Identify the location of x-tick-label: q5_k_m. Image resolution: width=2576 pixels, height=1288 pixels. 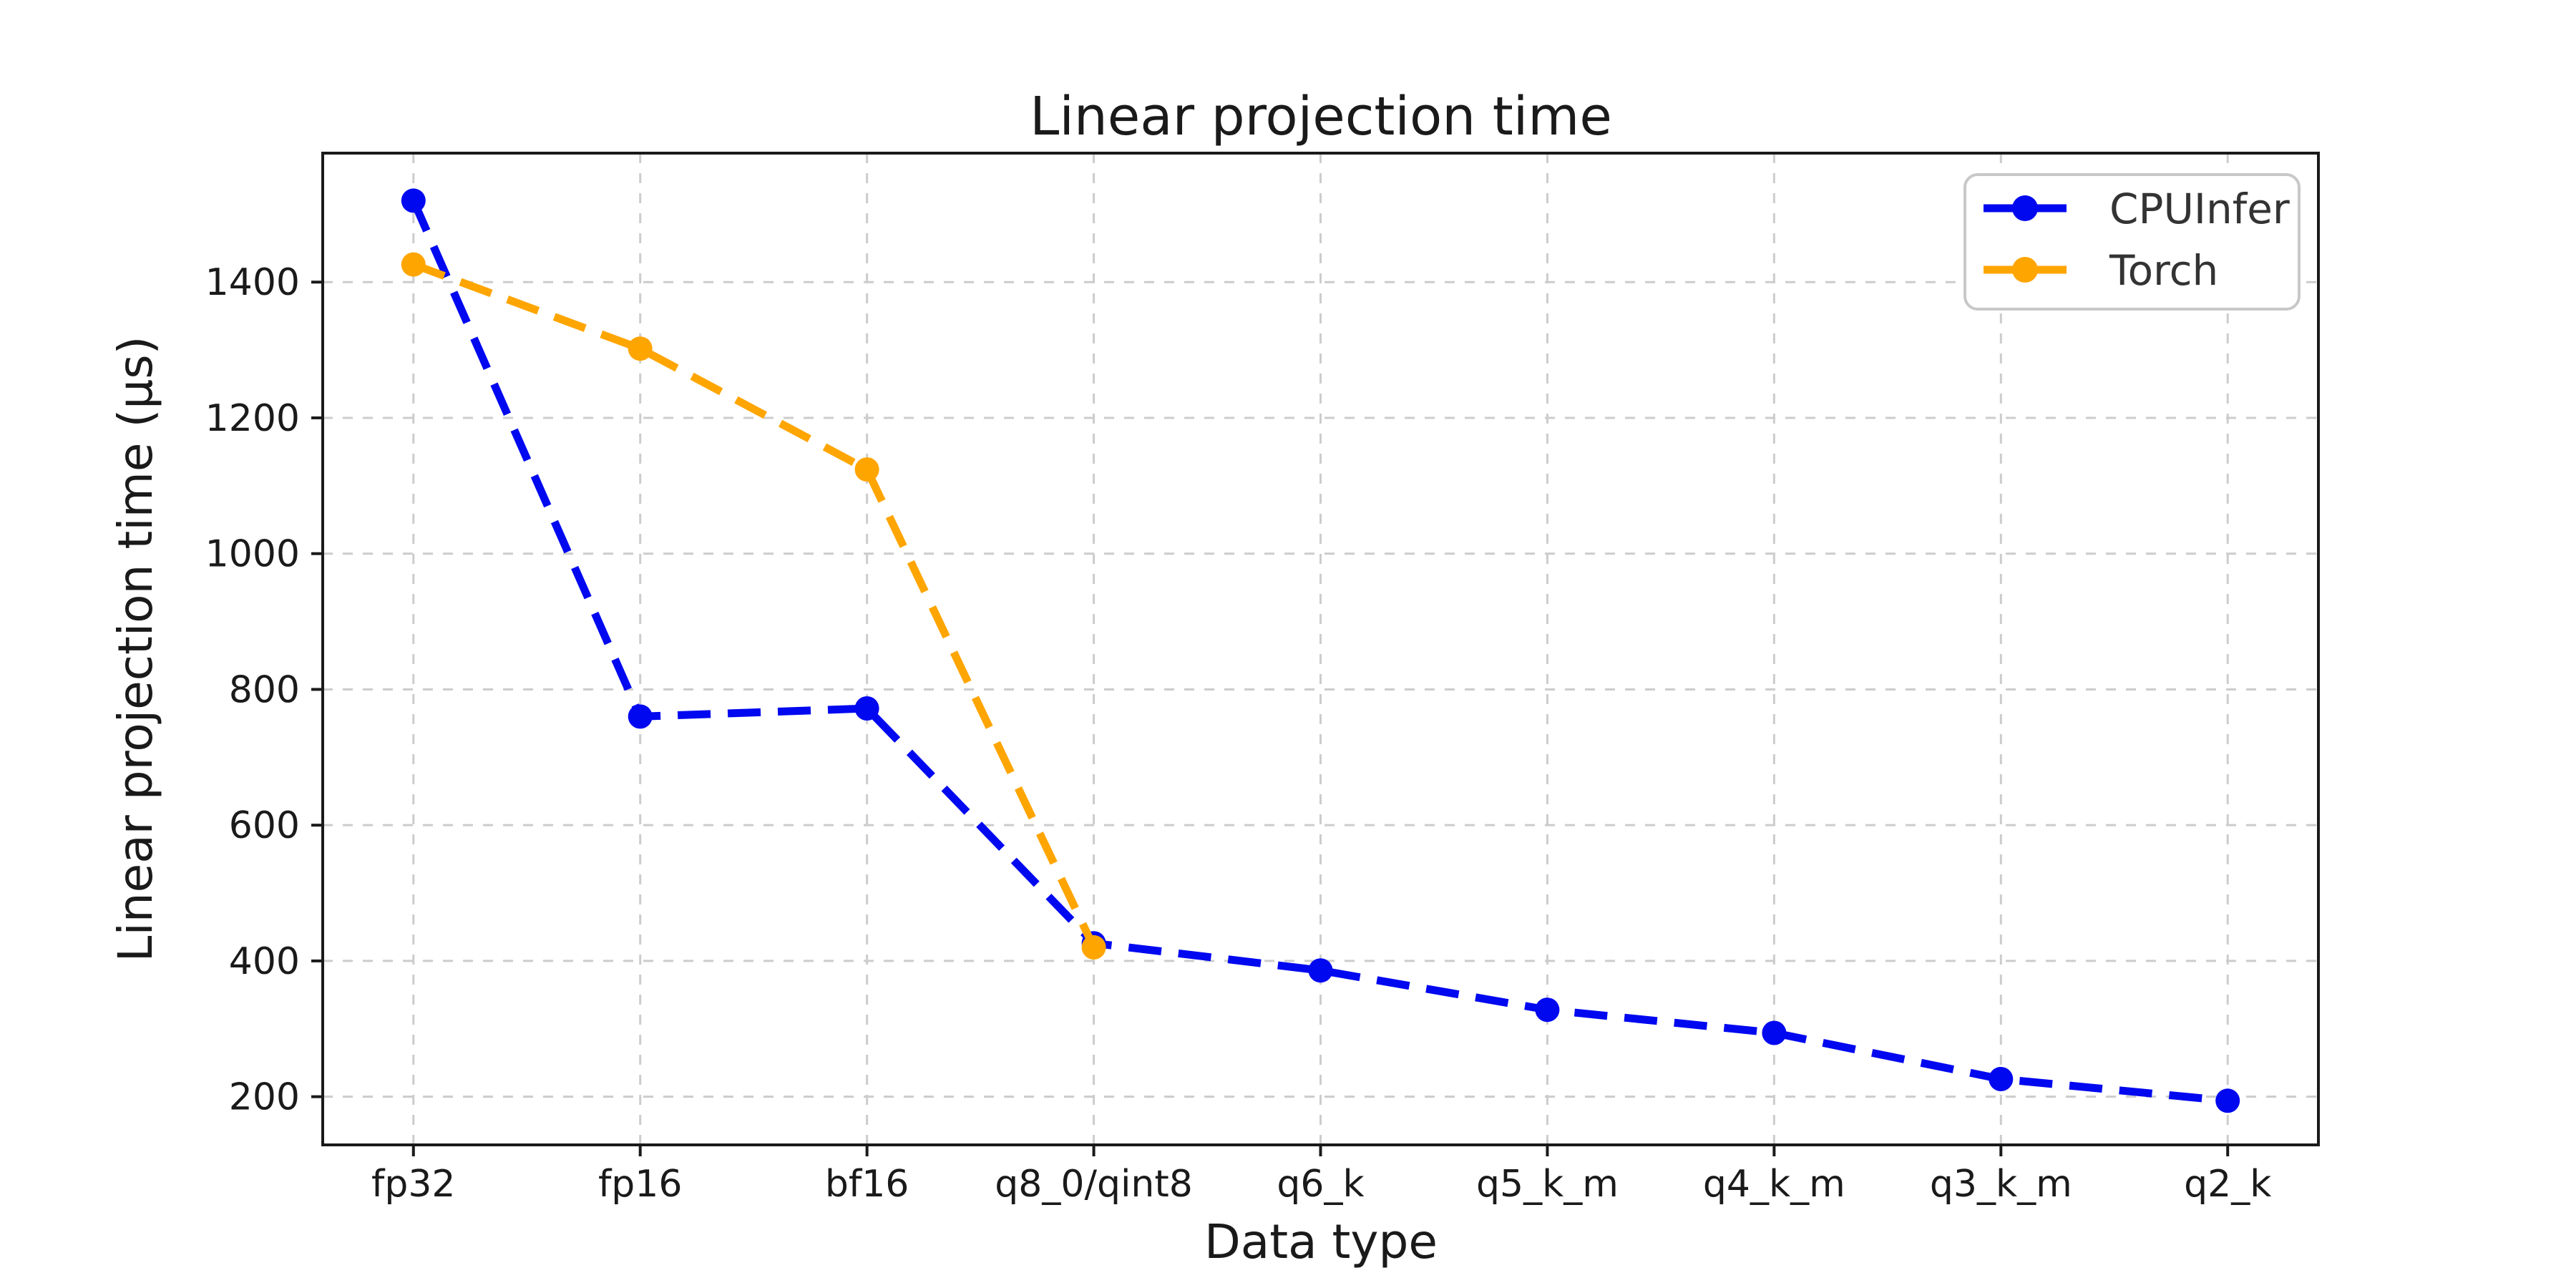
(1547, 1184).